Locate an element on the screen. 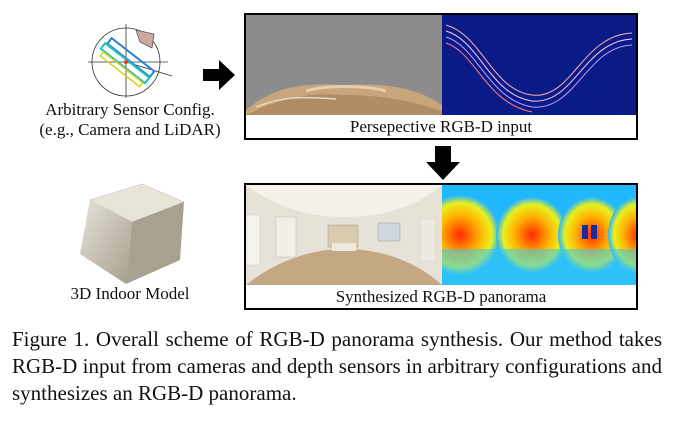 The width and height of the screenshot is (674, 425). sensor-caption-line2: (e.g., Camera and LiDAR) is located at coordinates (130, 129).